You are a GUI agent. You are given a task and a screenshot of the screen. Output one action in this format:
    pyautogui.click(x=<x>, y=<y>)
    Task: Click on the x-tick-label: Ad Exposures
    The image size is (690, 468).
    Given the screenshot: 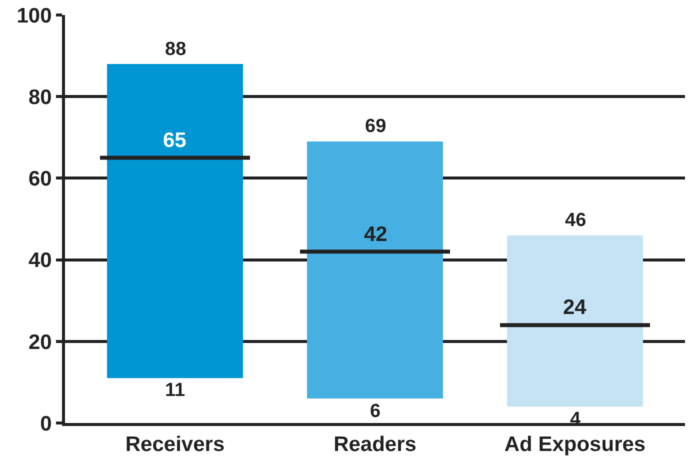 What is the action you would take?
    pyautogui.click(x=575, y=444)
    